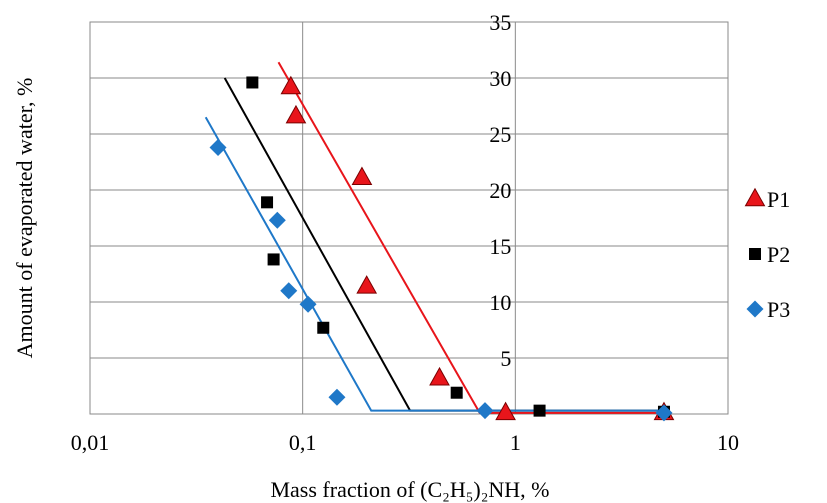 The image size is (827, 503). I want to click on legend-item-p3: P3, so click(768, 309).